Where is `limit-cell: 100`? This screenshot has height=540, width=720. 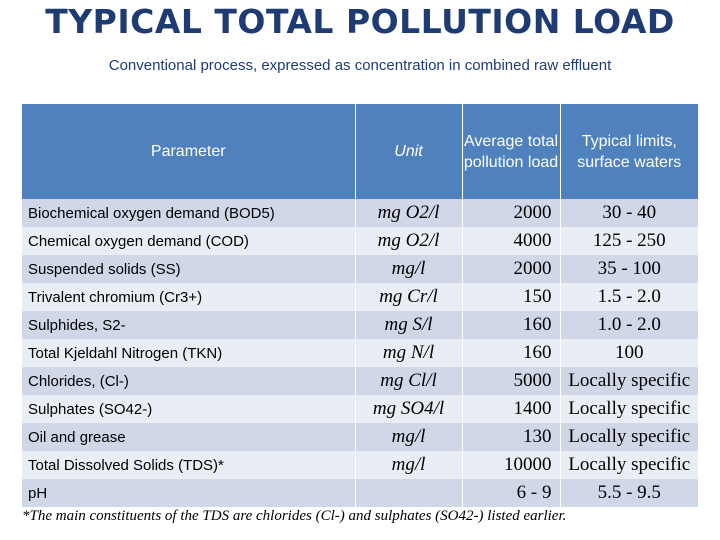 limit-cell: 100 is located at coordinates (629, 352).